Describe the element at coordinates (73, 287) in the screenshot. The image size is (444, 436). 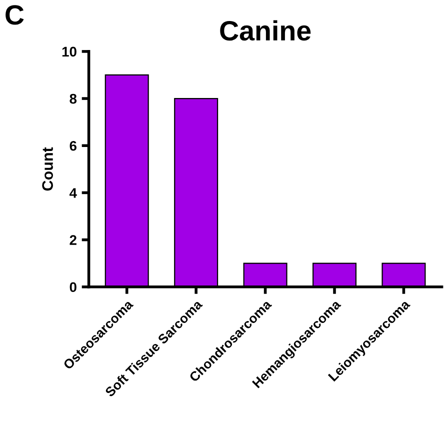
I see `y-tick-label: 0` at that location.